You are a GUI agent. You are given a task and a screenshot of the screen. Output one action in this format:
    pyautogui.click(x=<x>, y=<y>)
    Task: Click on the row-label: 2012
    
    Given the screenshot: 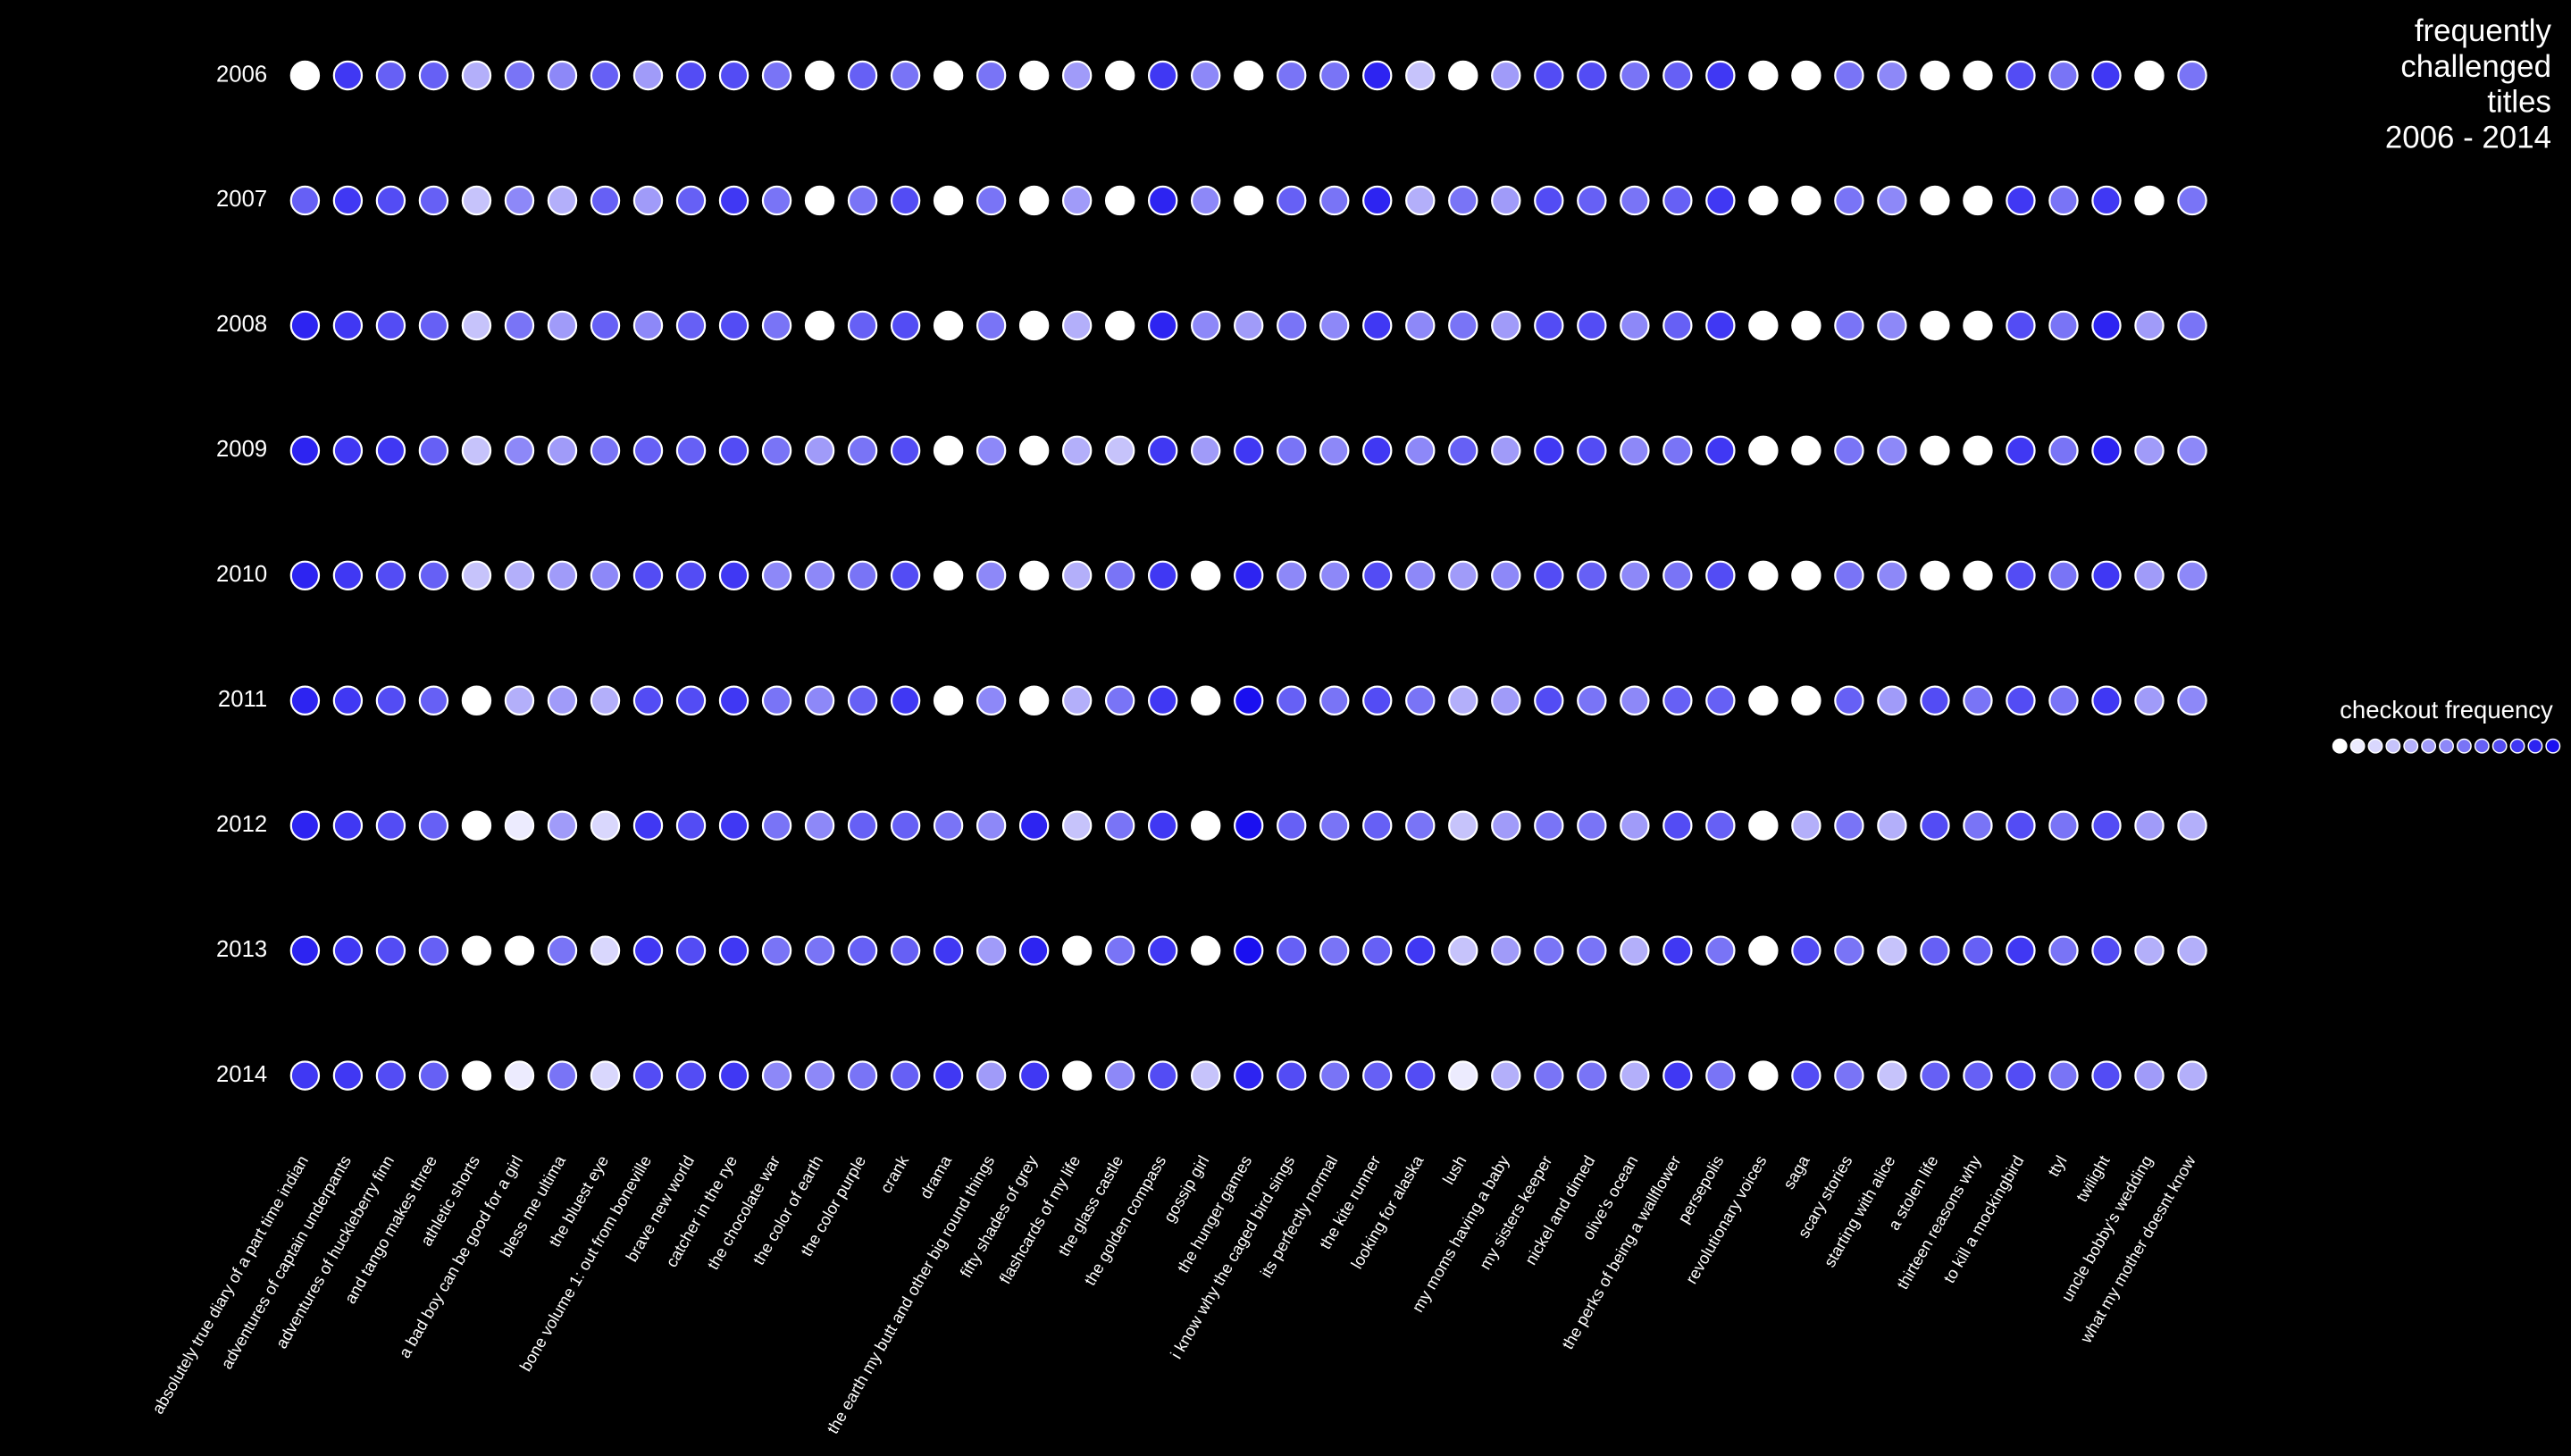 What is the action you would take?
    pyautogui.click(x=241, y=824)
    